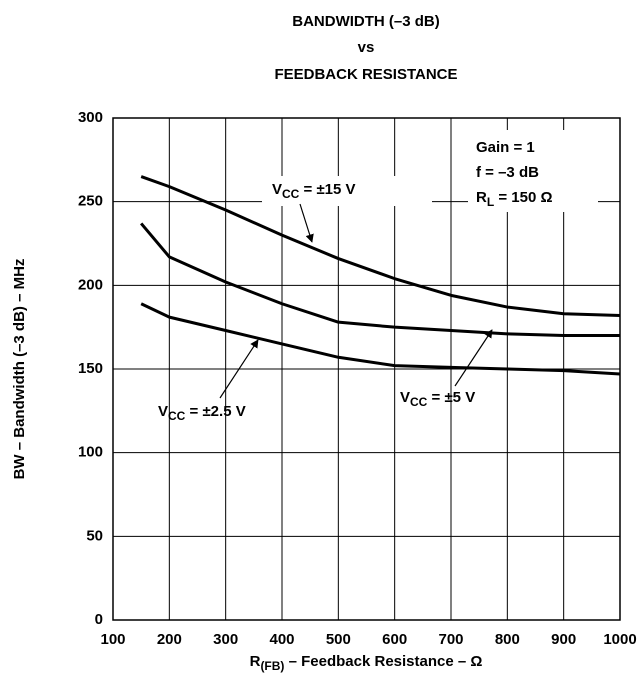 The height and width of the screenshot is (688, 643). Describe the element at coordinates (202, 413) in the screenshot. I see `series-label: VCC = ±2.5 V` at that location.